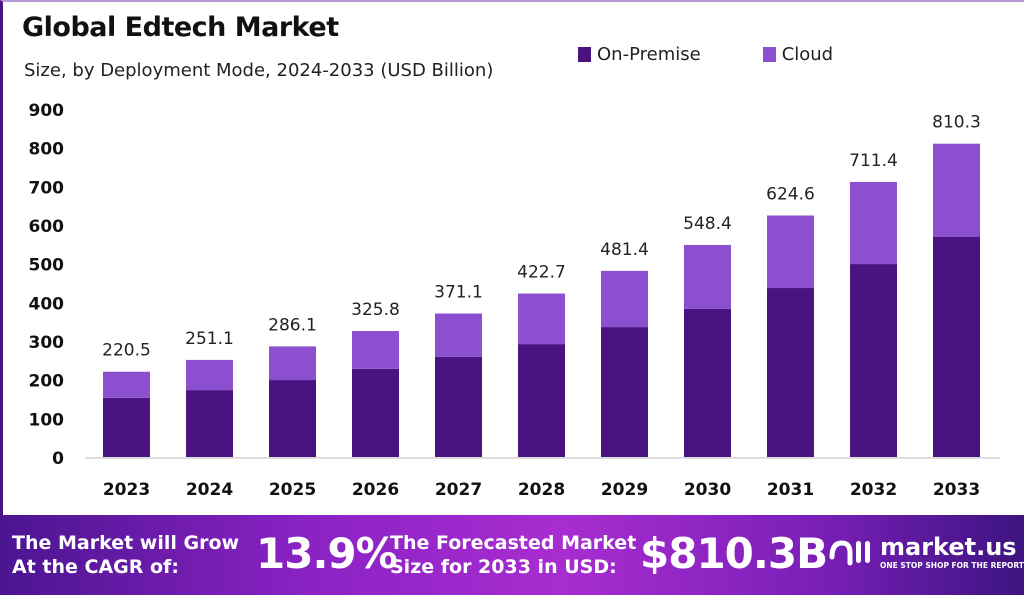 This screenshot has height=595, width=1024. What do you see at coordinates (584, 54) in the screenshot?
I see `legend-swatch-on-premise` at bounding box center [584, 54].